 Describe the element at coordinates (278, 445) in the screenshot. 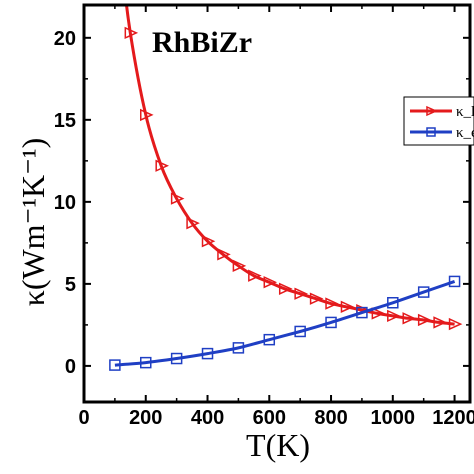

I see `x-axis-title: T(K)` at that location.